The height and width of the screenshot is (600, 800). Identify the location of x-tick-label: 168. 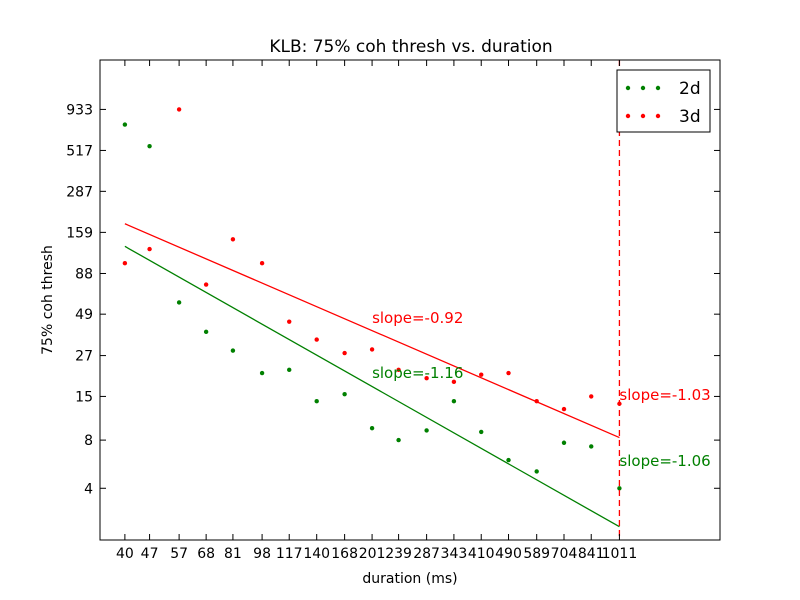
(344, 554).